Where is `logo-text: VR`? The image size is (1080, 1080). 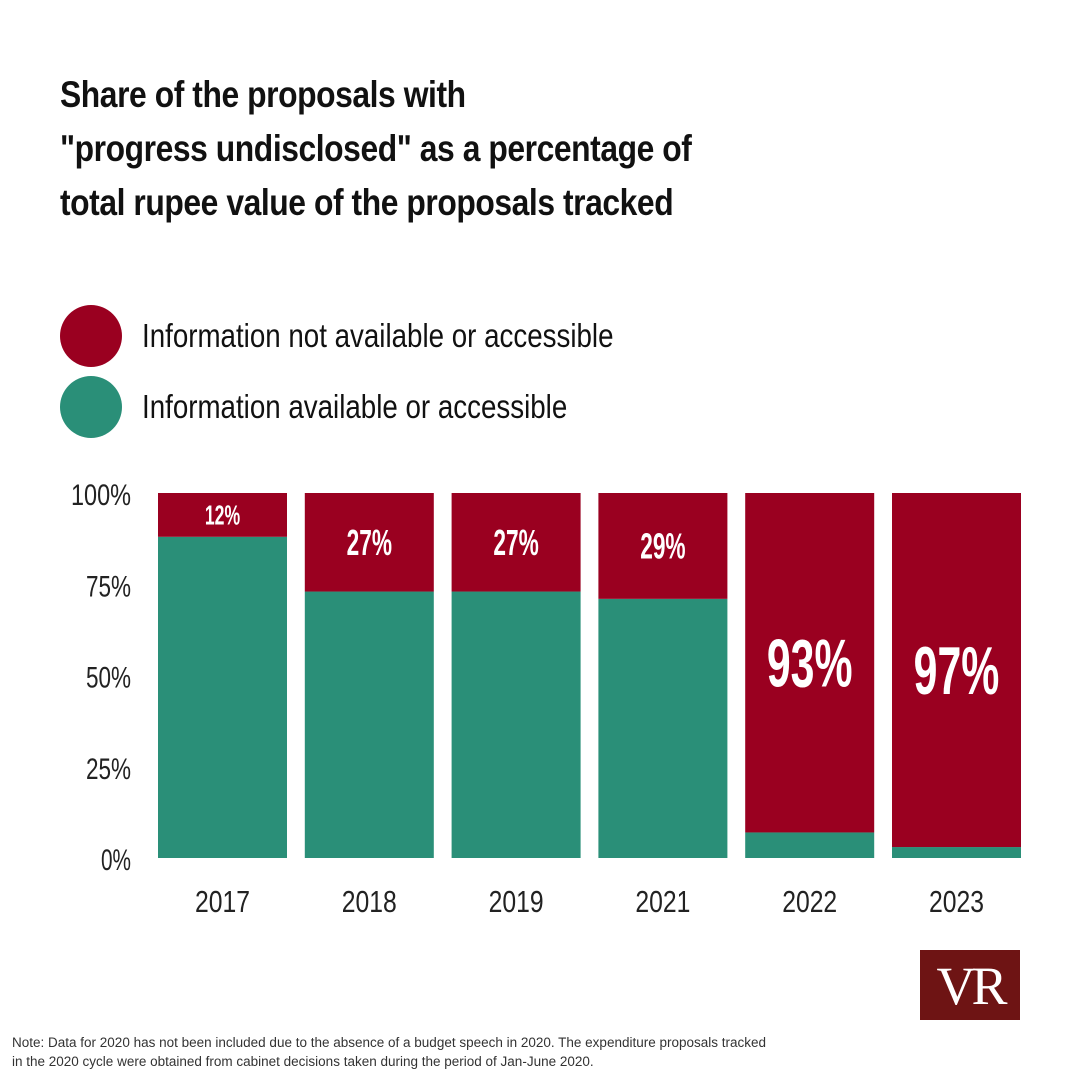
logo-text: VR is located at coordinates (971, 986).